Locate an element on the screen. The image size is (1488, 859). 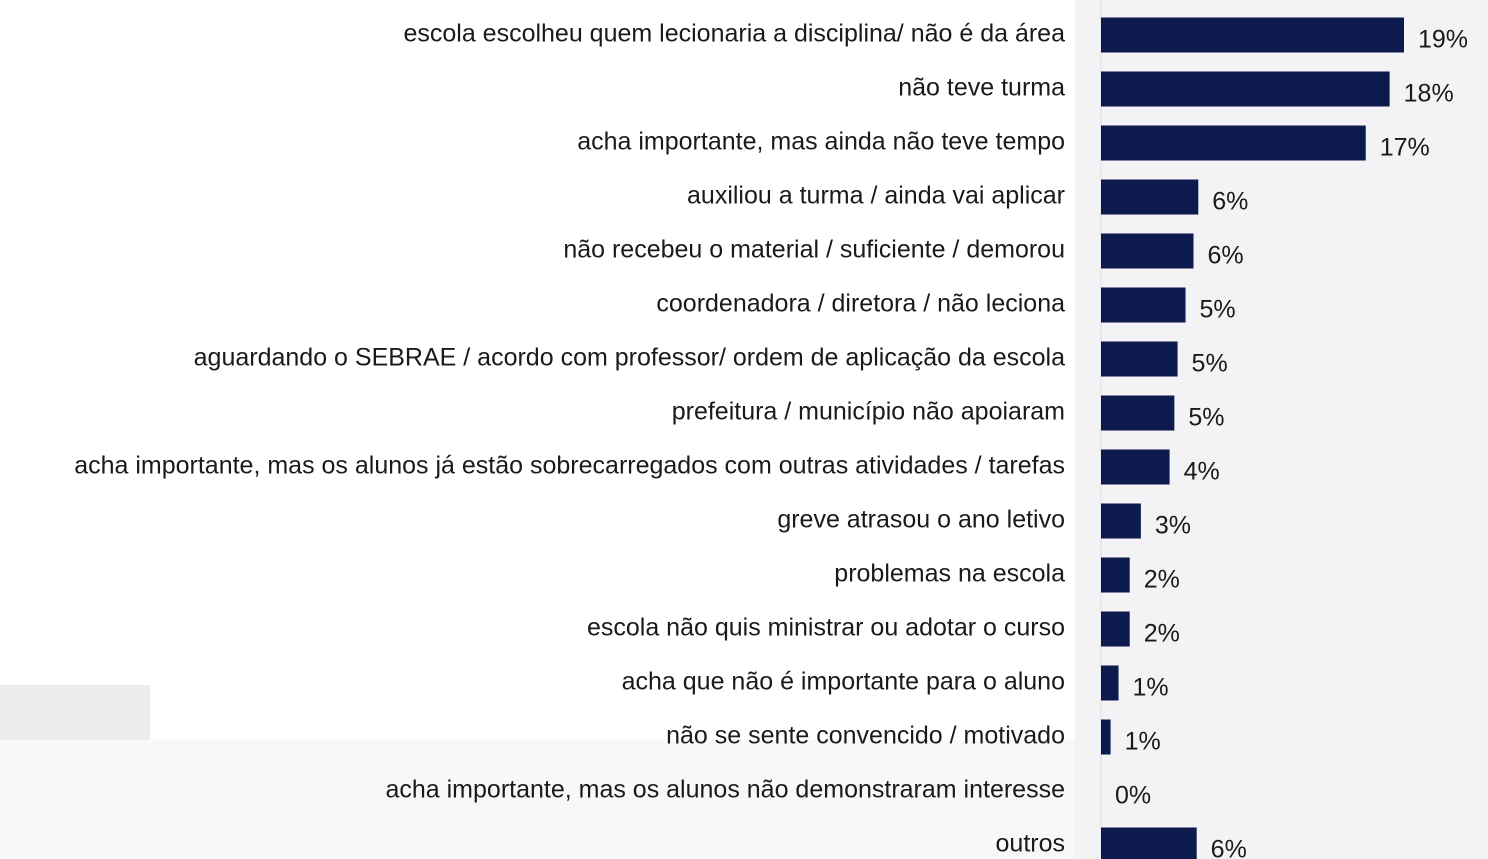
value-label: 19% is located at coordinates (1443, 40).